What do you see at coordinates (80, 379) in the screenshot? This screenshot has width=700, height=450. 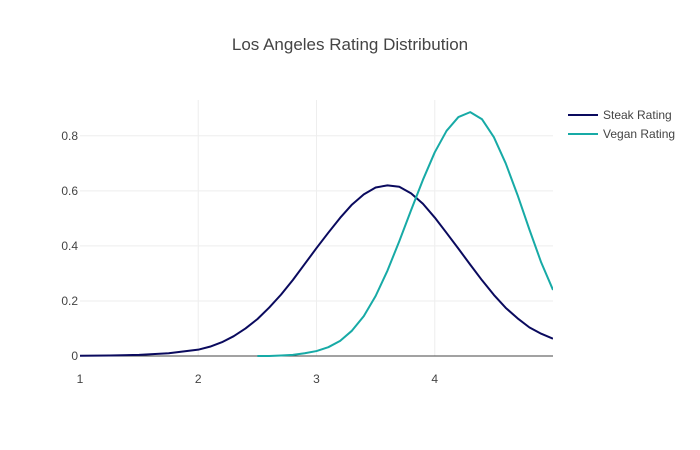 I see `x-tick-label: 1` at bounding box center [80, 379].